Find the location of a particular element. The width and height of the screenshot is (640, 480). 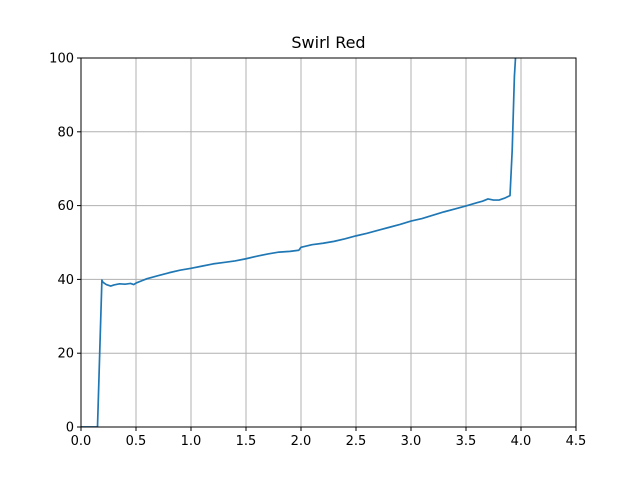

y-tick-label: 60 is located at coordinates (65, 206).